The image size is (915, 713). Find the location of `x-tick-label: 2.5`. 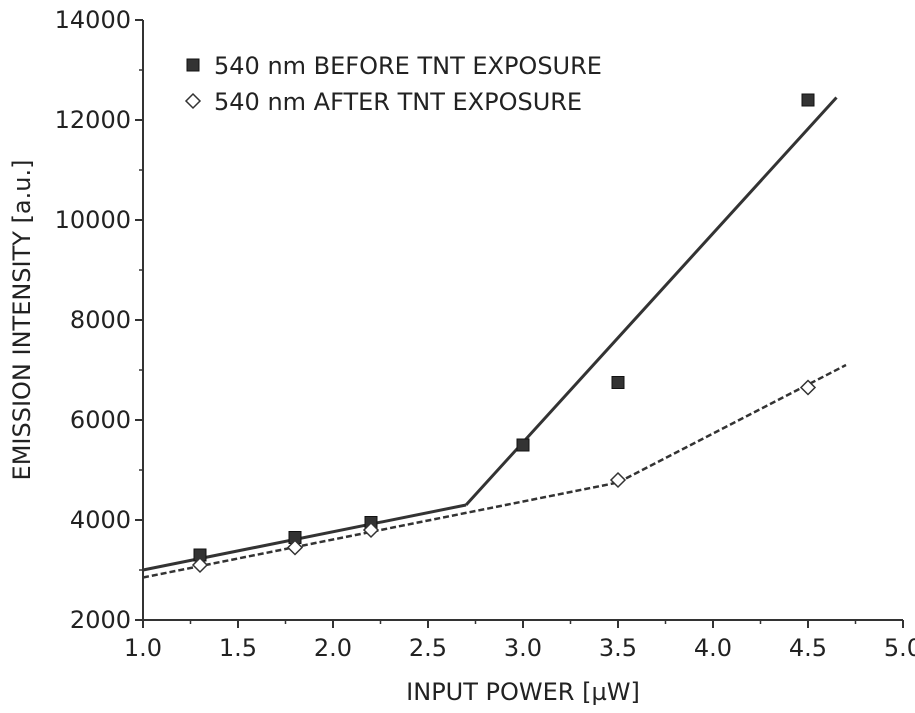

x-tick-label: 2.5 is located at coordinates (428, 648).